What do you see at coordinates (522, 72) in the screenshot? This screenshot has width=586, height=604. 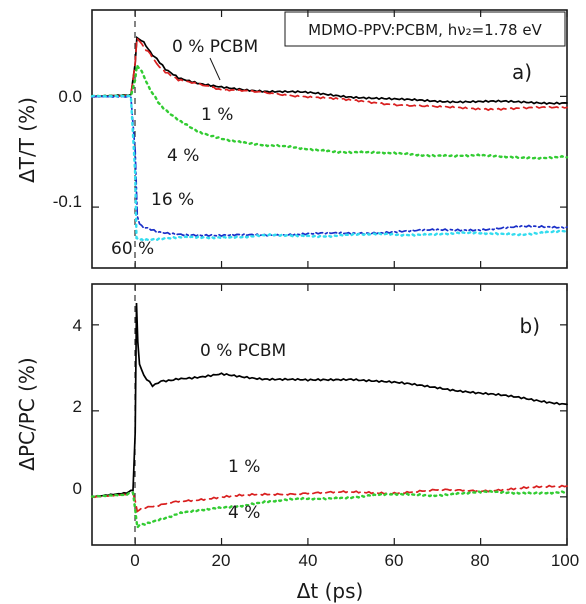 I see `panel-a-label: a)` at bounding box center [522, 72].